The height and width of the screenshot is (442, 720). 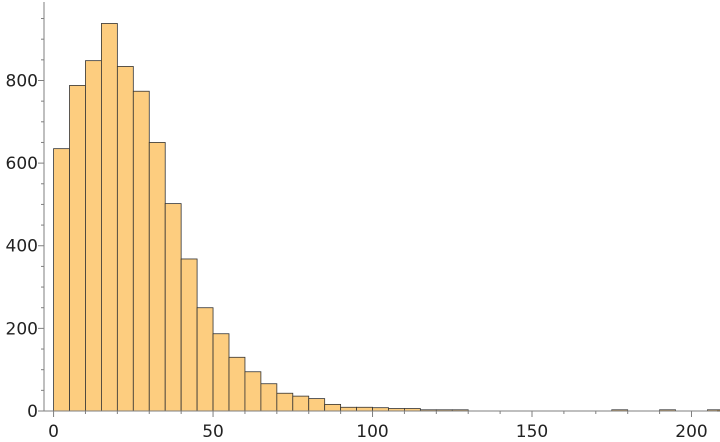 What do you see at coordinates (372, 432) in the screenshot?
I see `x-tick-label: 100` at bounding box center [372, 432].